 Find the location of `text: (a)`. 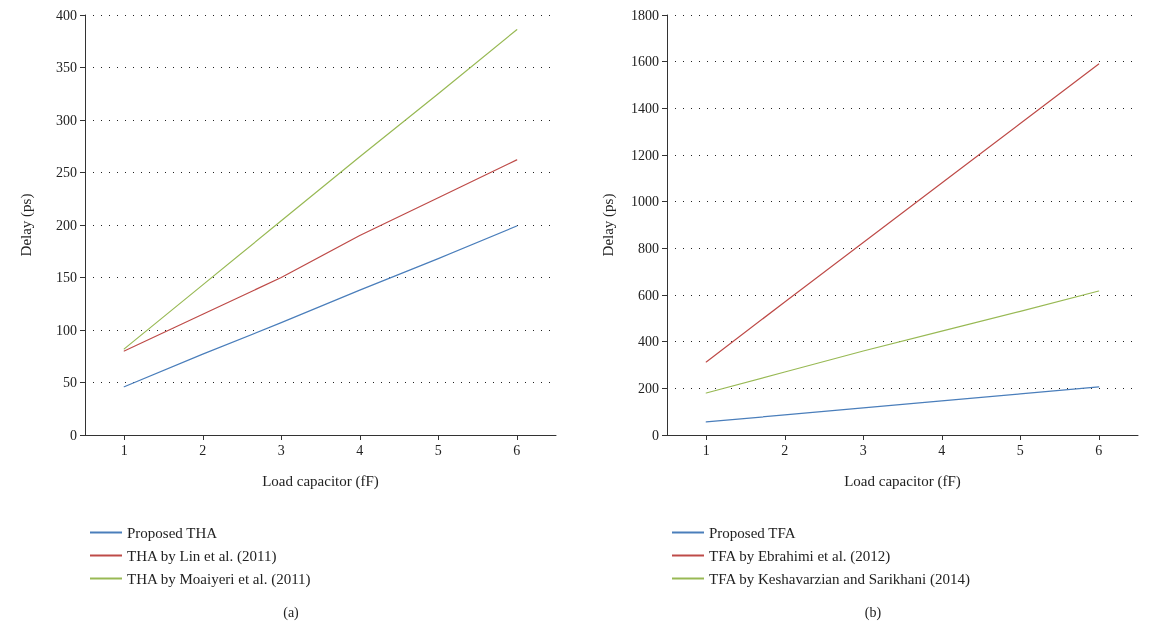

text: (a) is located at coordinates (291, 612).